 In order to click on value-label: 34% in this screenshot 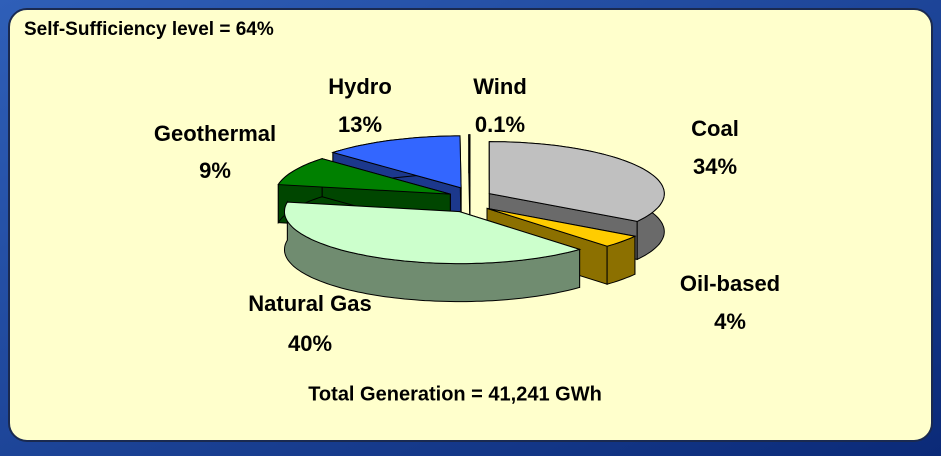, I will do `click(715, 166)`.